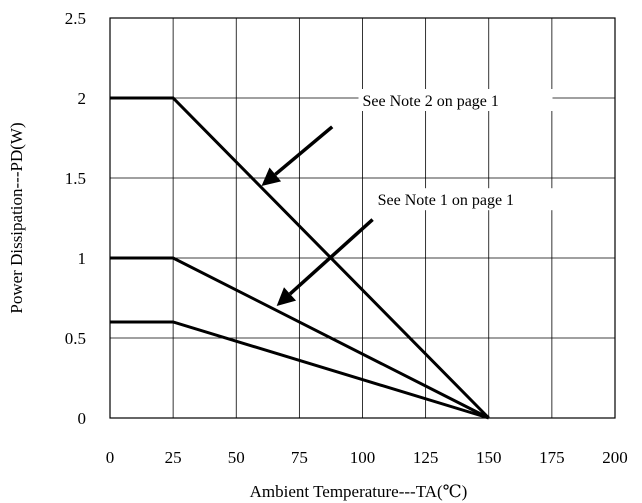 The image size is (642, 503). What do you see at coordinates (82, 98) in the screenshot?
I see `y-tick-label: 2` at bounding box center [82, 98].